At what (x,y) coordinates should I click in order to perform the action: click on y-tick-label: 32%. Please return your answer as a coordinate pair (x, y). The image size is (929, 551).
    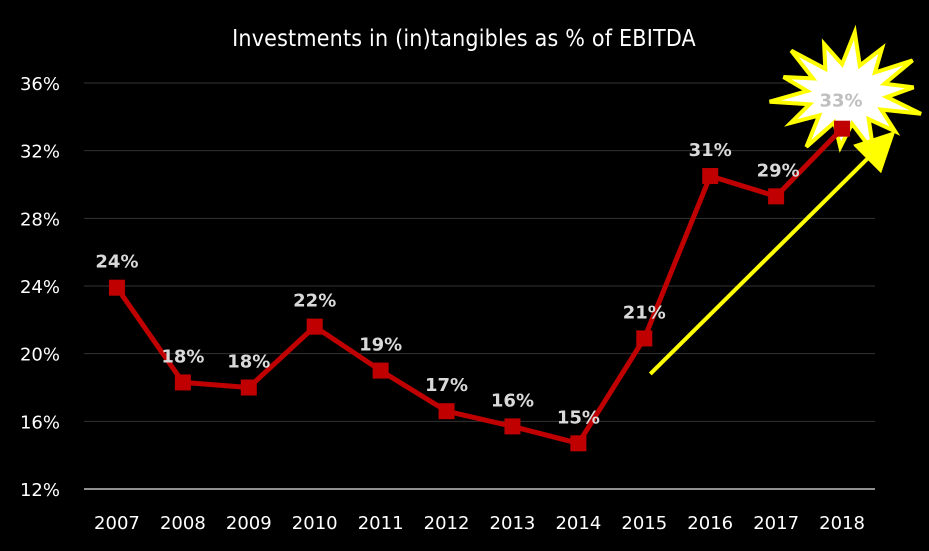
    Looking at the image, I should click on (40, 152).